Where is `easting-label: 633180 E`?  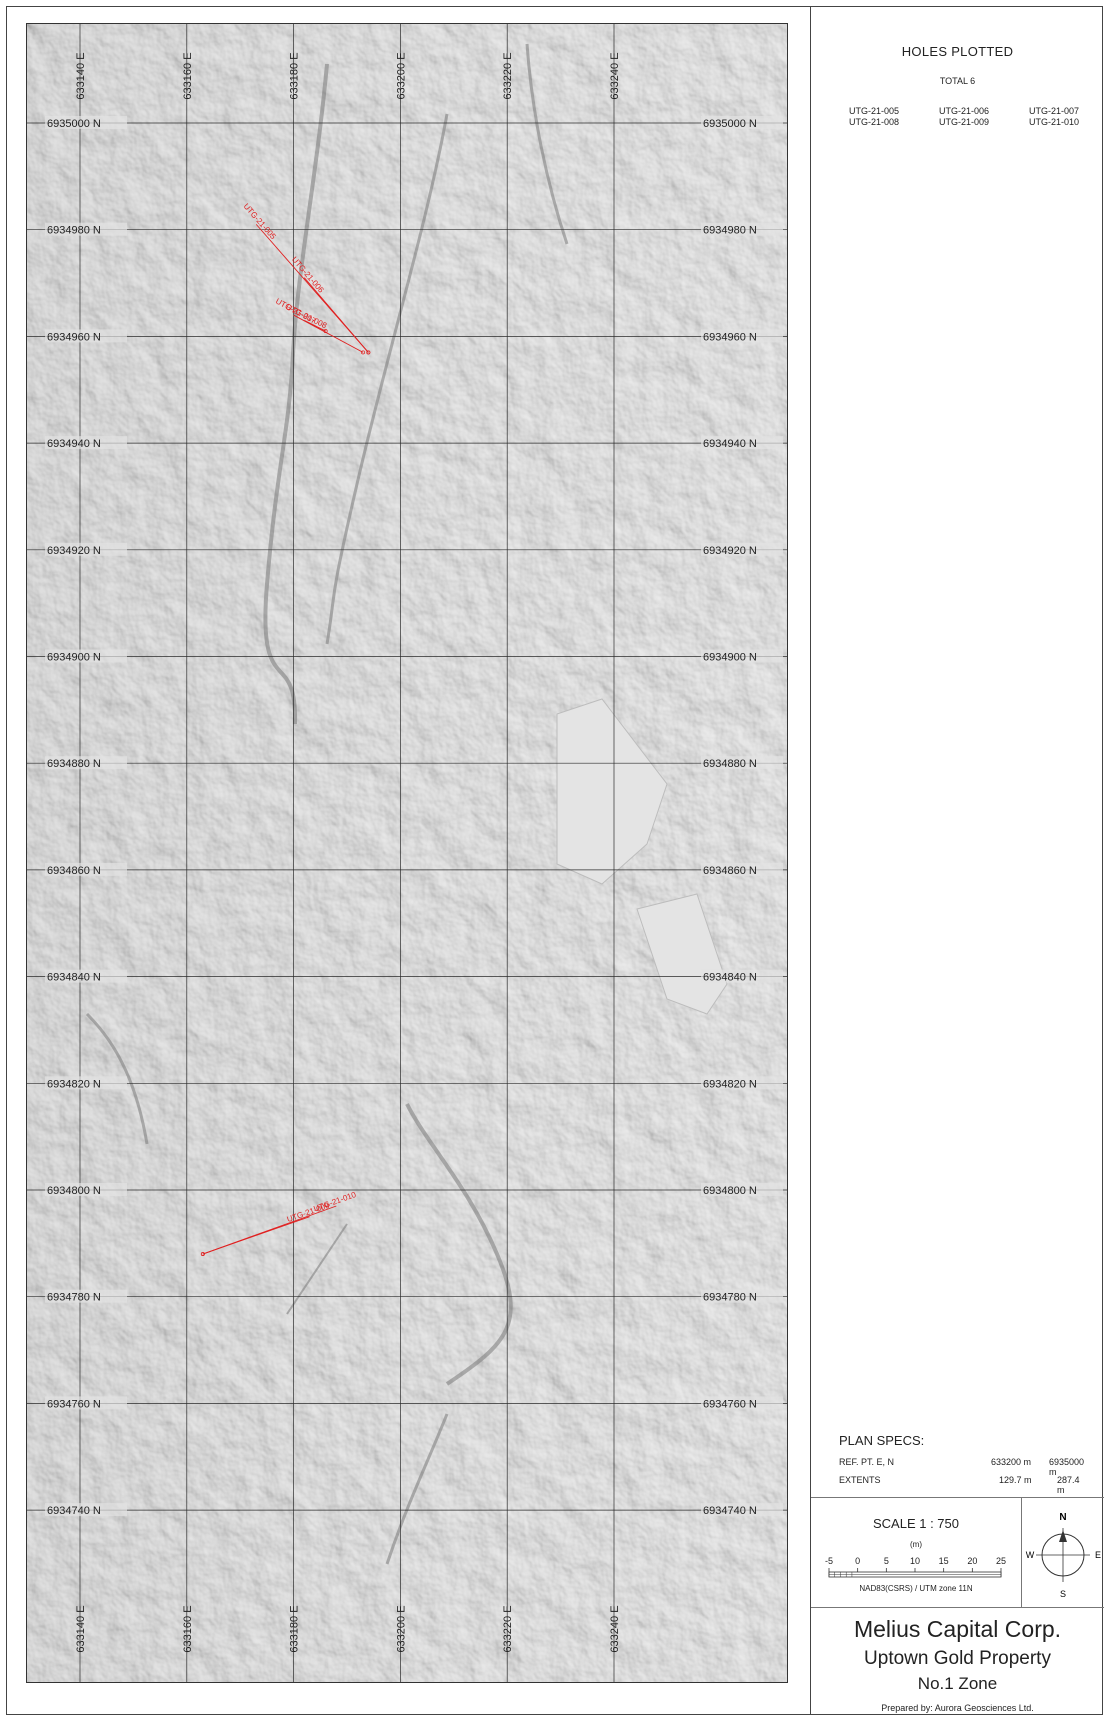
easting-label: 633180 E is located at coordinates (295, 1628).